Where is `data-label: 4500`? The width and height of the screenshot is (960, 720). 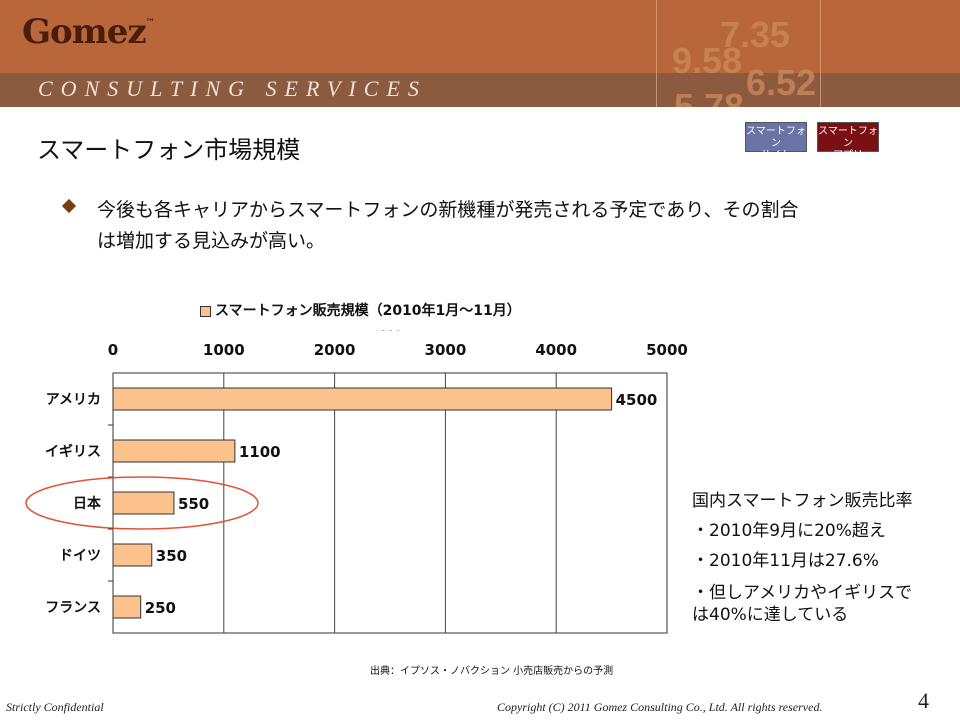
data-label: 4500 is located at coordinates (637, 400).